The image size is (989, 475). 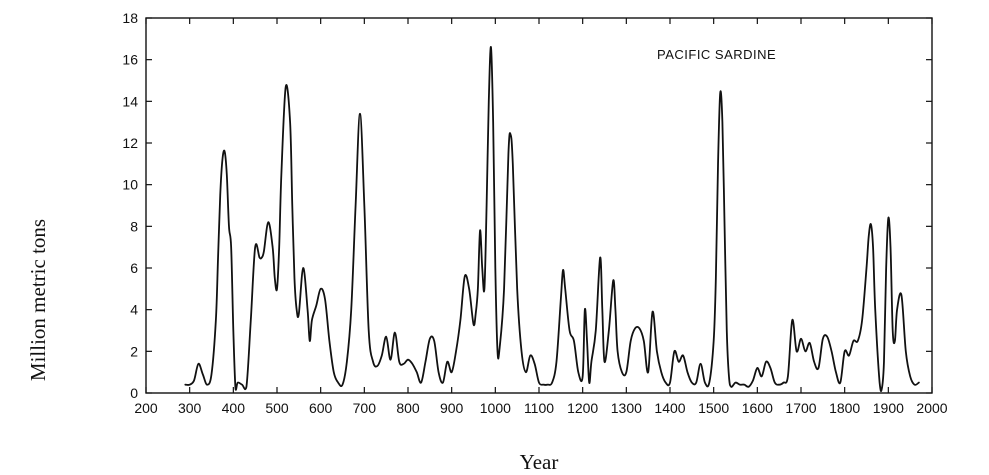 I want to click on x-tick-label: 400, so click(x=234, y=408).